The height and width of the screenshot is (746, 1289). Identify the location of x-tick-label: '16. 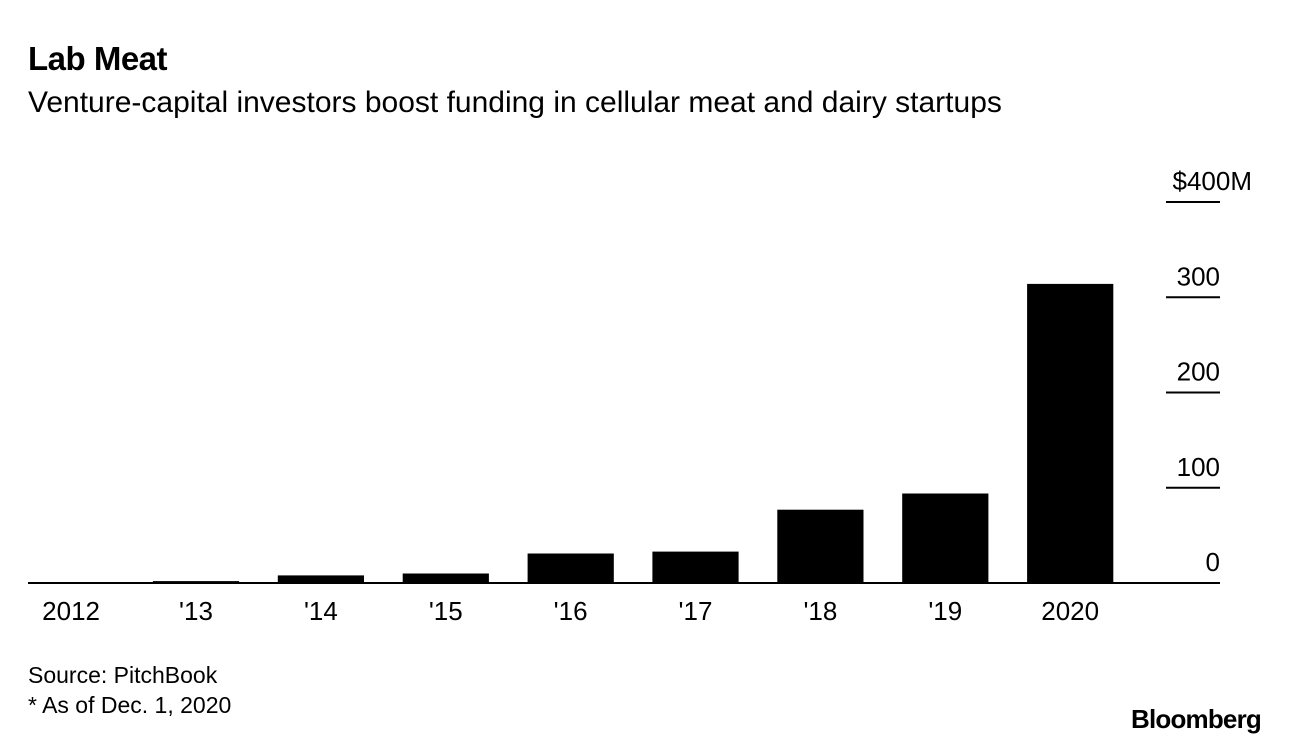
(571, 611).